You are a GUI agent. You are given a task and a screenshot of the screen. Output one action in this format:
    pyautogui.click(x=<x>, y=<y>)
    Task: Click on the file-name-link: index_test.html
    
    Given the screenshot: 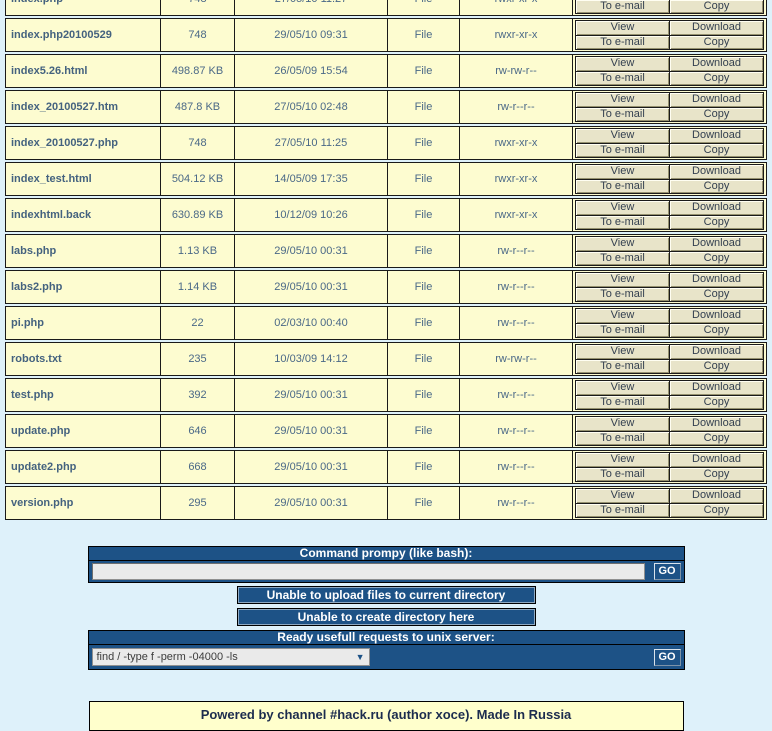 What is the action you would take?
    pyautogui.click(x=51, y=179)
    